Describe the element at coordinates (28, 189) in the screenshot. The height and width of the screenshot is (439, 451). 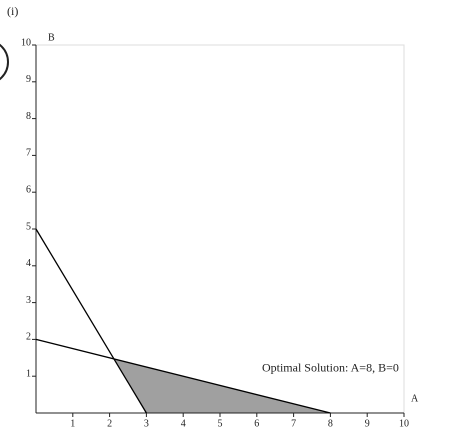
I see `y-tick-label: 6` at that location.